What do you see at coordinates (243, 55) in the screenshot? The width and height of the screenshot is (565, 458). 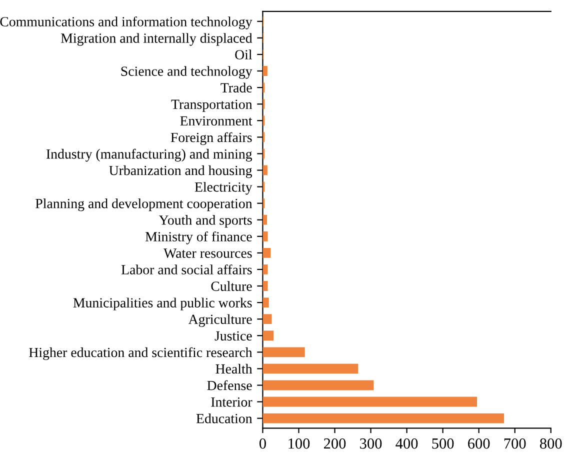 I see `y-tick-label: Oil` at bounding box center [243, 55].